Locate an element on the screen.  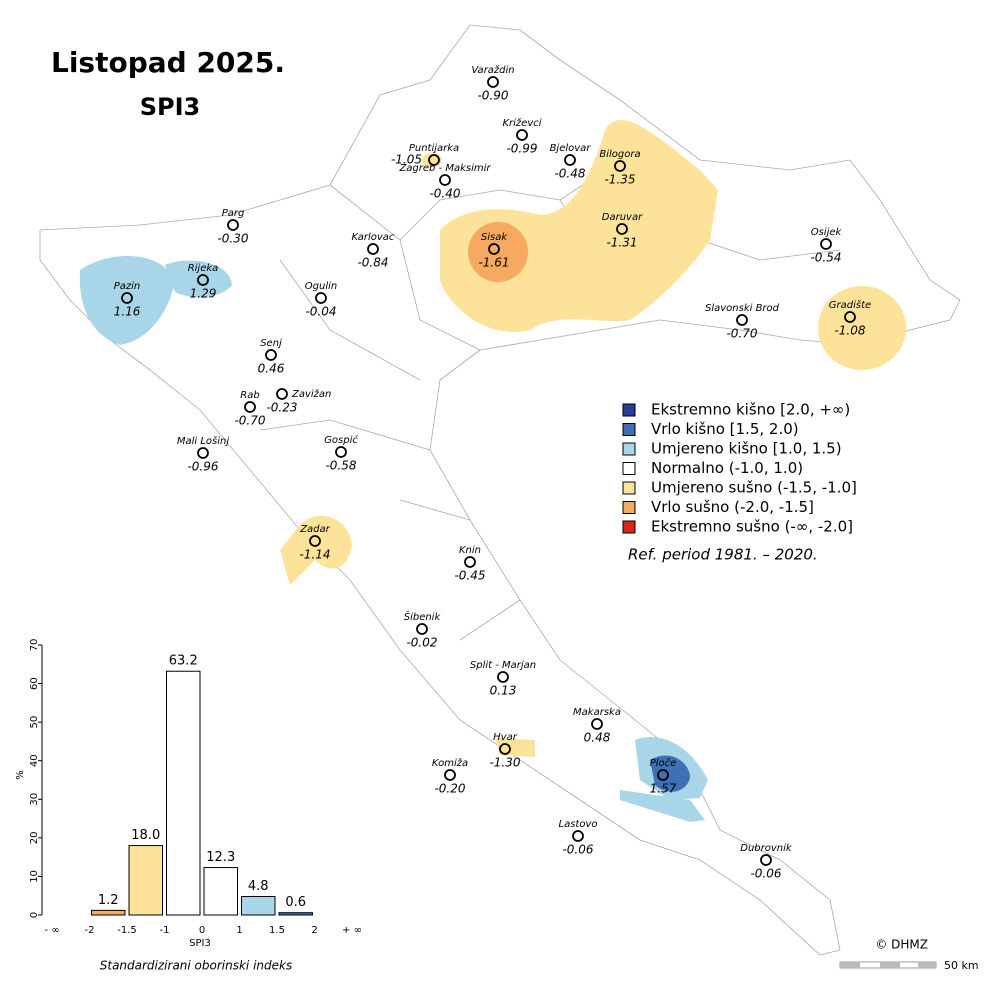
station-value: -1.35 is located at coordinates (619, 180).